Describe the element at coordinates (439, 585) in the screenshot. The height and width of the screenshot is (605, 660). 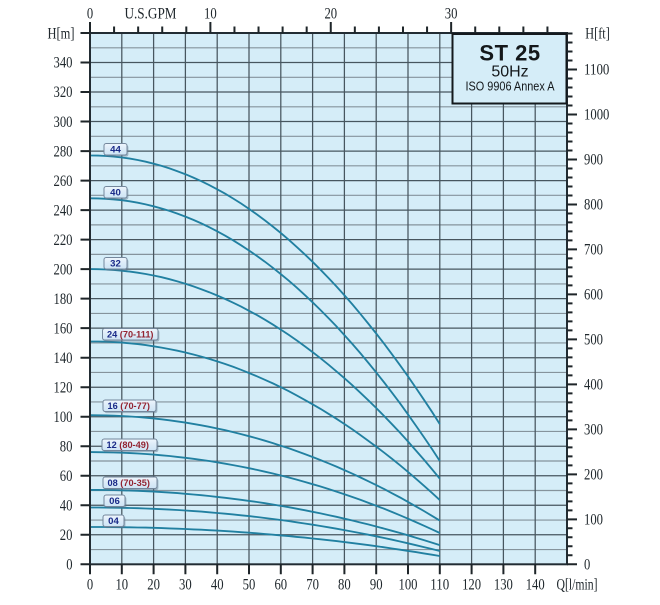
I see `svg-text: 110` at that location.